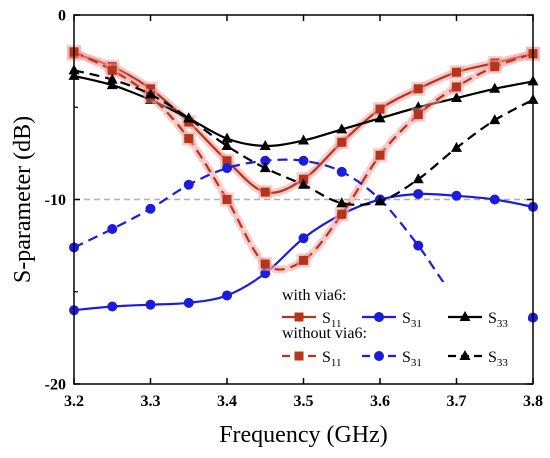 This screenshot has width=550, height=458. I want to click on legend-group-title-without: without via6:, so click(324, 333).